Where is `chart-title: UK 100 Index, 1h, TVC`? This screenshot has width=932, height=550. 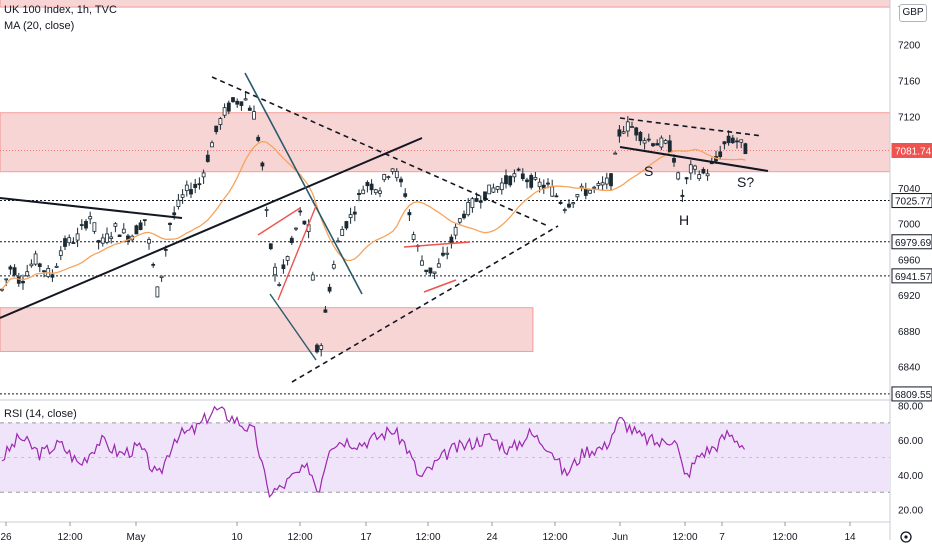
chart-title: UK 100 Index, 1h, TVC is located at coordinates (60, 10).